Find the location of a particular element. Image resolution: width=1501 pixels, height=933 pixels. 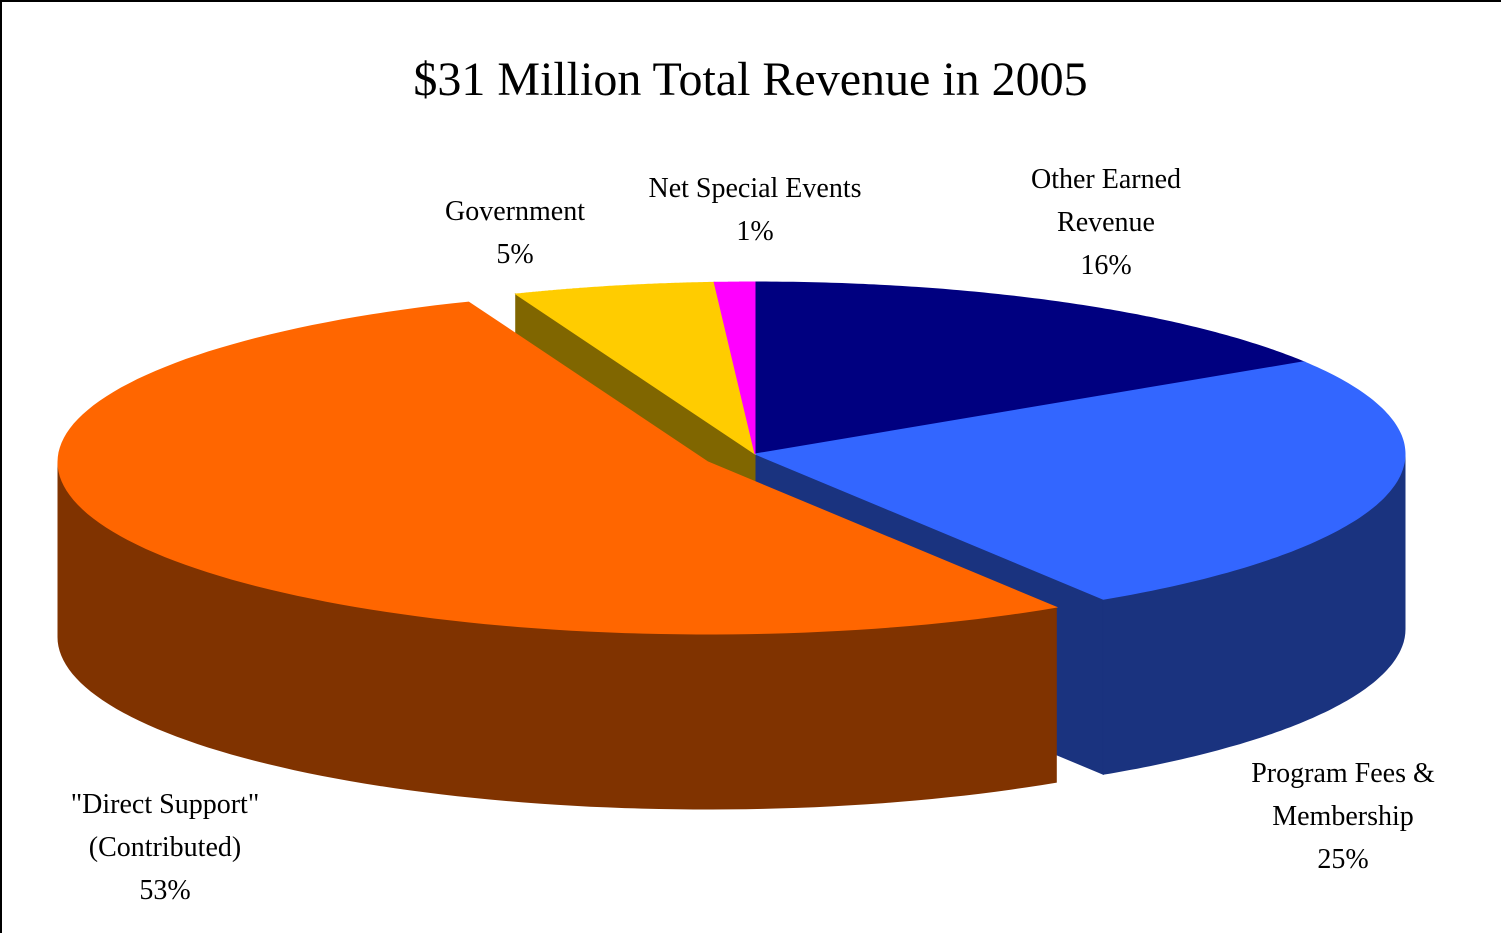

slice-value-label: 16% is located at coordinates (1106, 265).